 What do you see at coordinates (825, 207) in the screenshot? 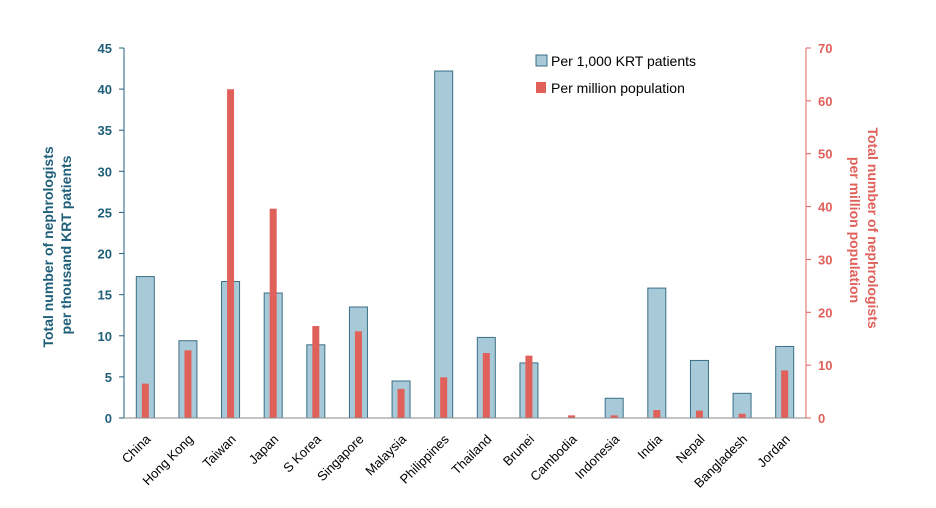
I see `right-tick-label: 40` at bounding box center [825, 207].